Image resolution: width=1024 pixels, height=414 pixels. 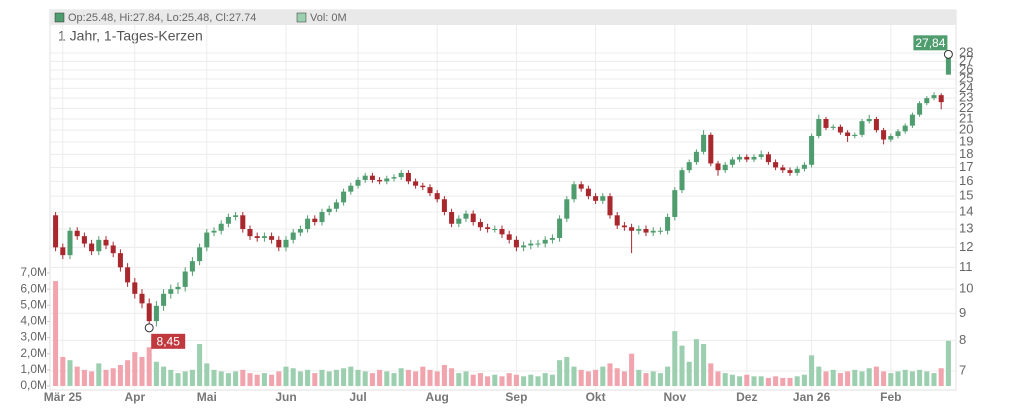 I want to click on y-tick-label: 10, so click(x=966, y=288).